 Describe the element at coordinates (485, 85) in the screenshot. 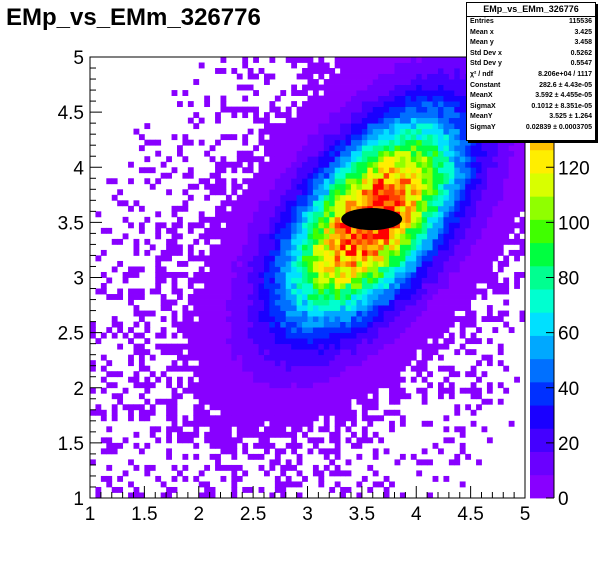

I see `stats-label: Constant` at that location.